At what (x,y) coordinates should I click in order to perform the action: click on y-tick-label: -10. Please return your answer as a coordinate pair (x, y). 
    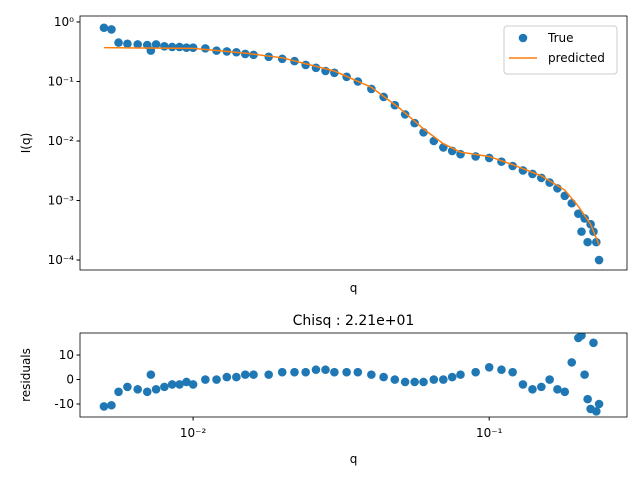
    Looking at the image, I should click on (64, 404).